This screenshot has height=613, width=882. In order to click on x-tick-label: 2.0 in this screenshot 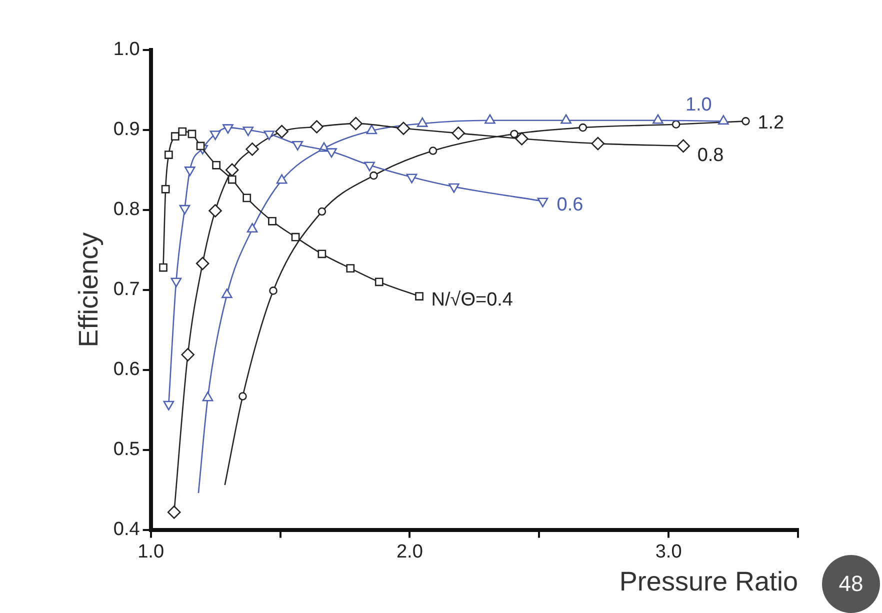, I will do `click(409, 551)`.